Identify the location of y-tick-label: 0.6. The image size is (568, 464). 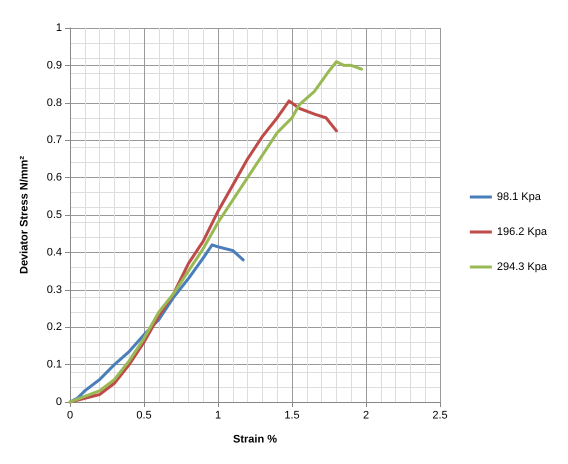
(54, 178).